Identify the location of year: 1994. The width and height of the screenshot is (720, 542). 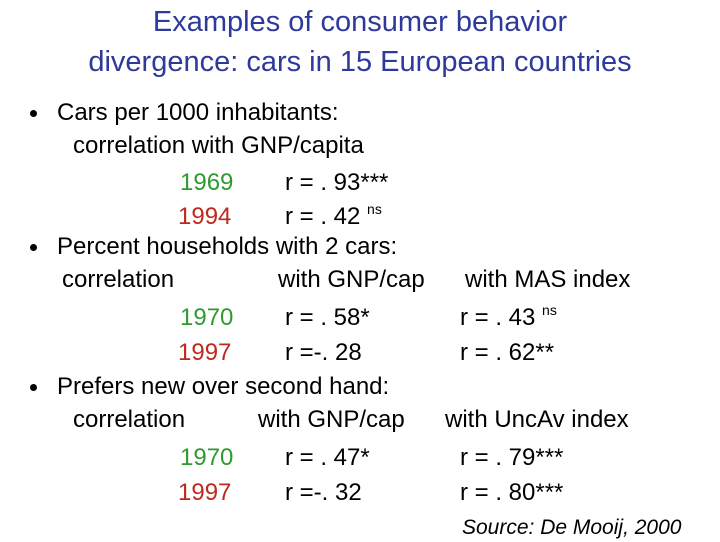
(205, 216).